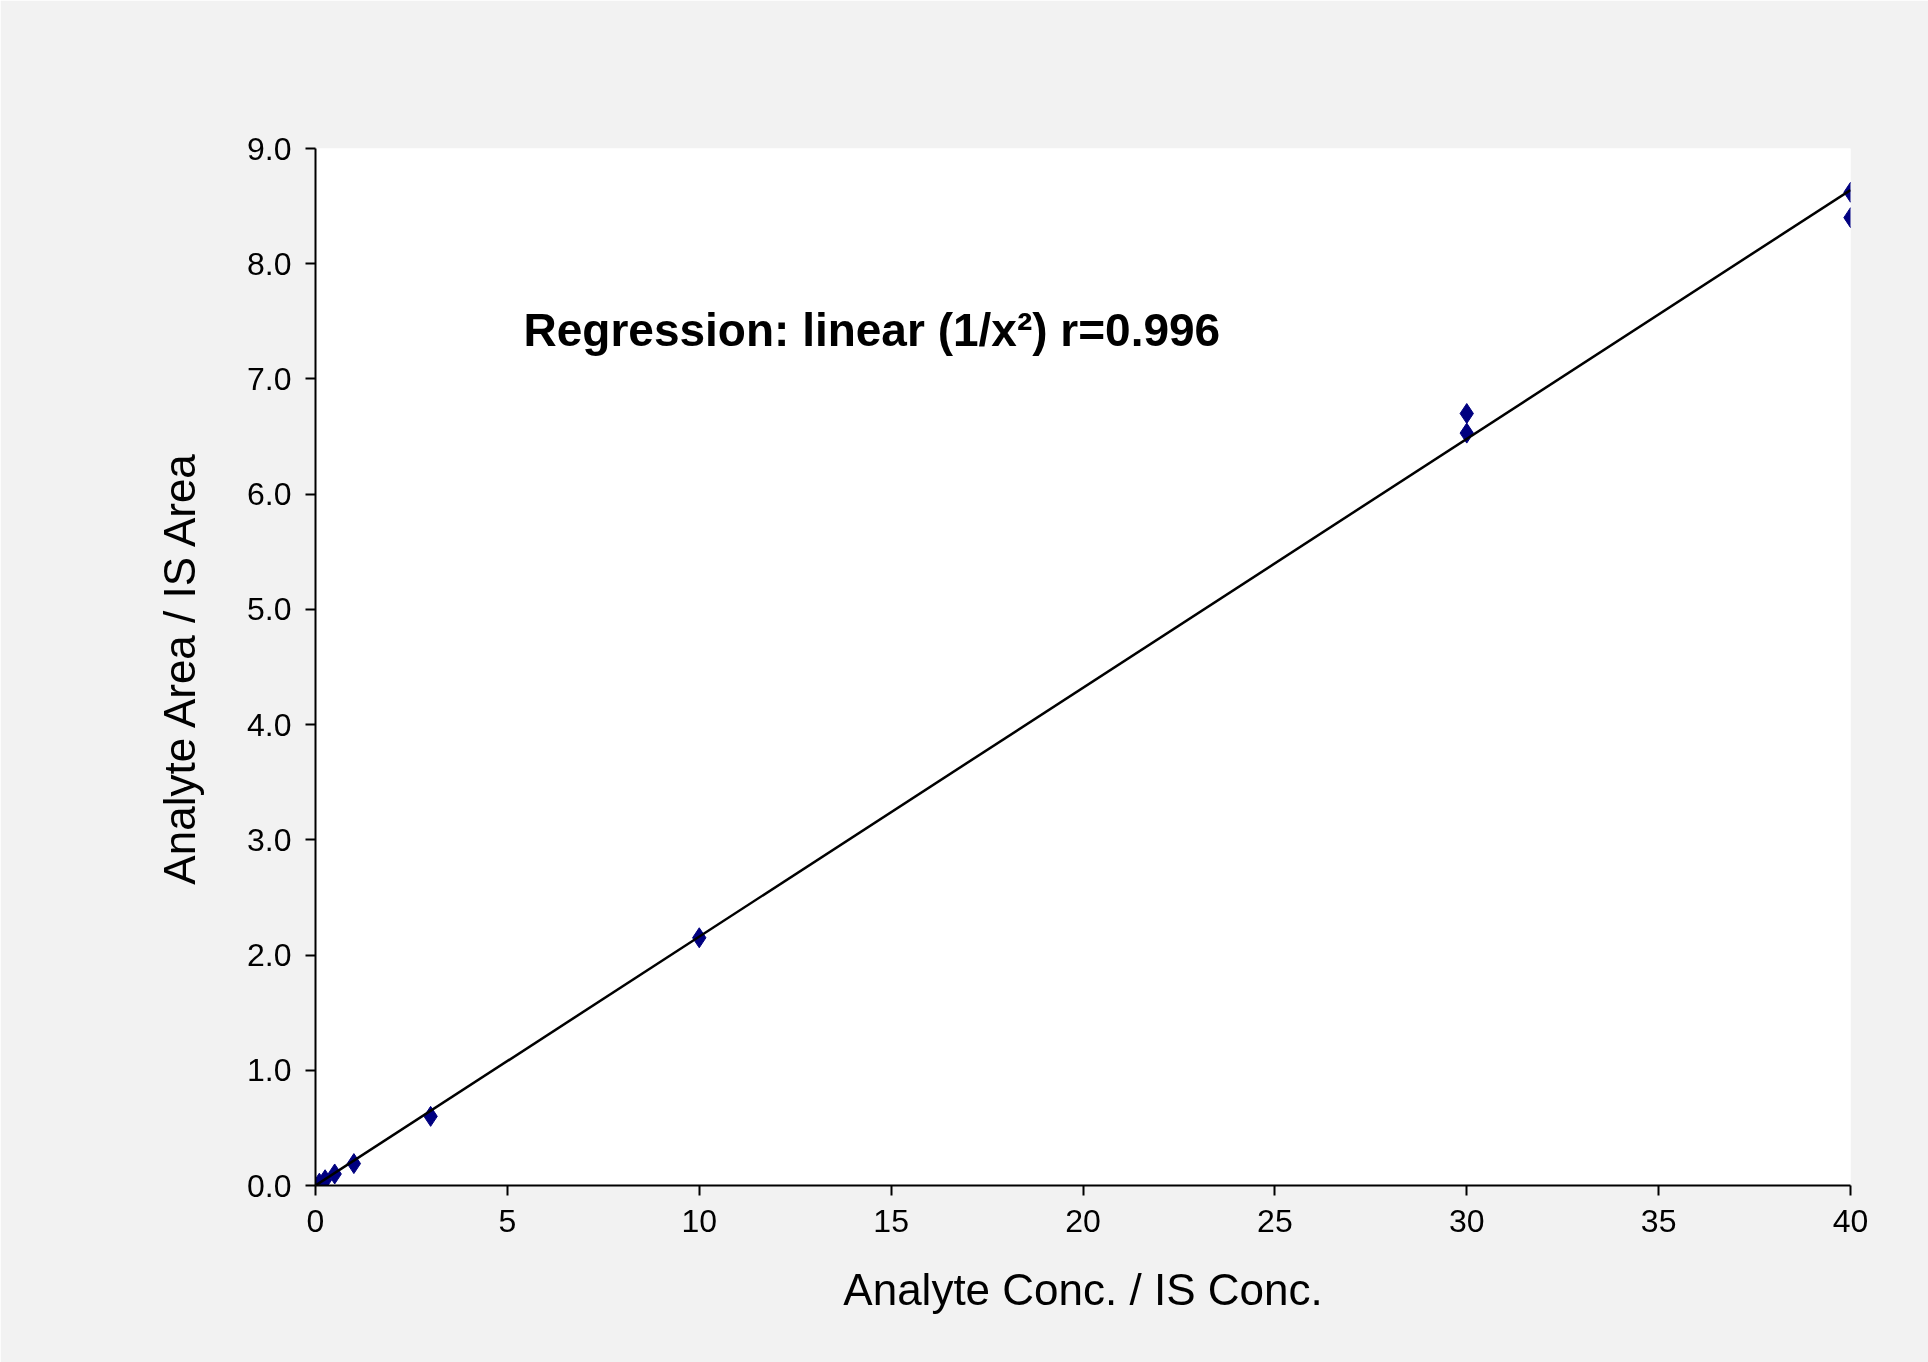 The height and width of the screenshot is (1362, 1928). I want to click on x-tick-label: 5, so click(507, 1220).